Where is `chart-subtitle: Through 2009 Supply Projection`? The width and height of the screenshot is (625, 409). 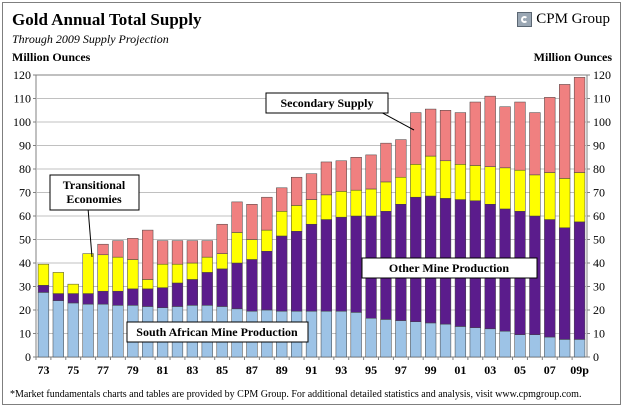
chart-subtitle: Through 2009 Supply Projection is located at coordinates (90, 39).